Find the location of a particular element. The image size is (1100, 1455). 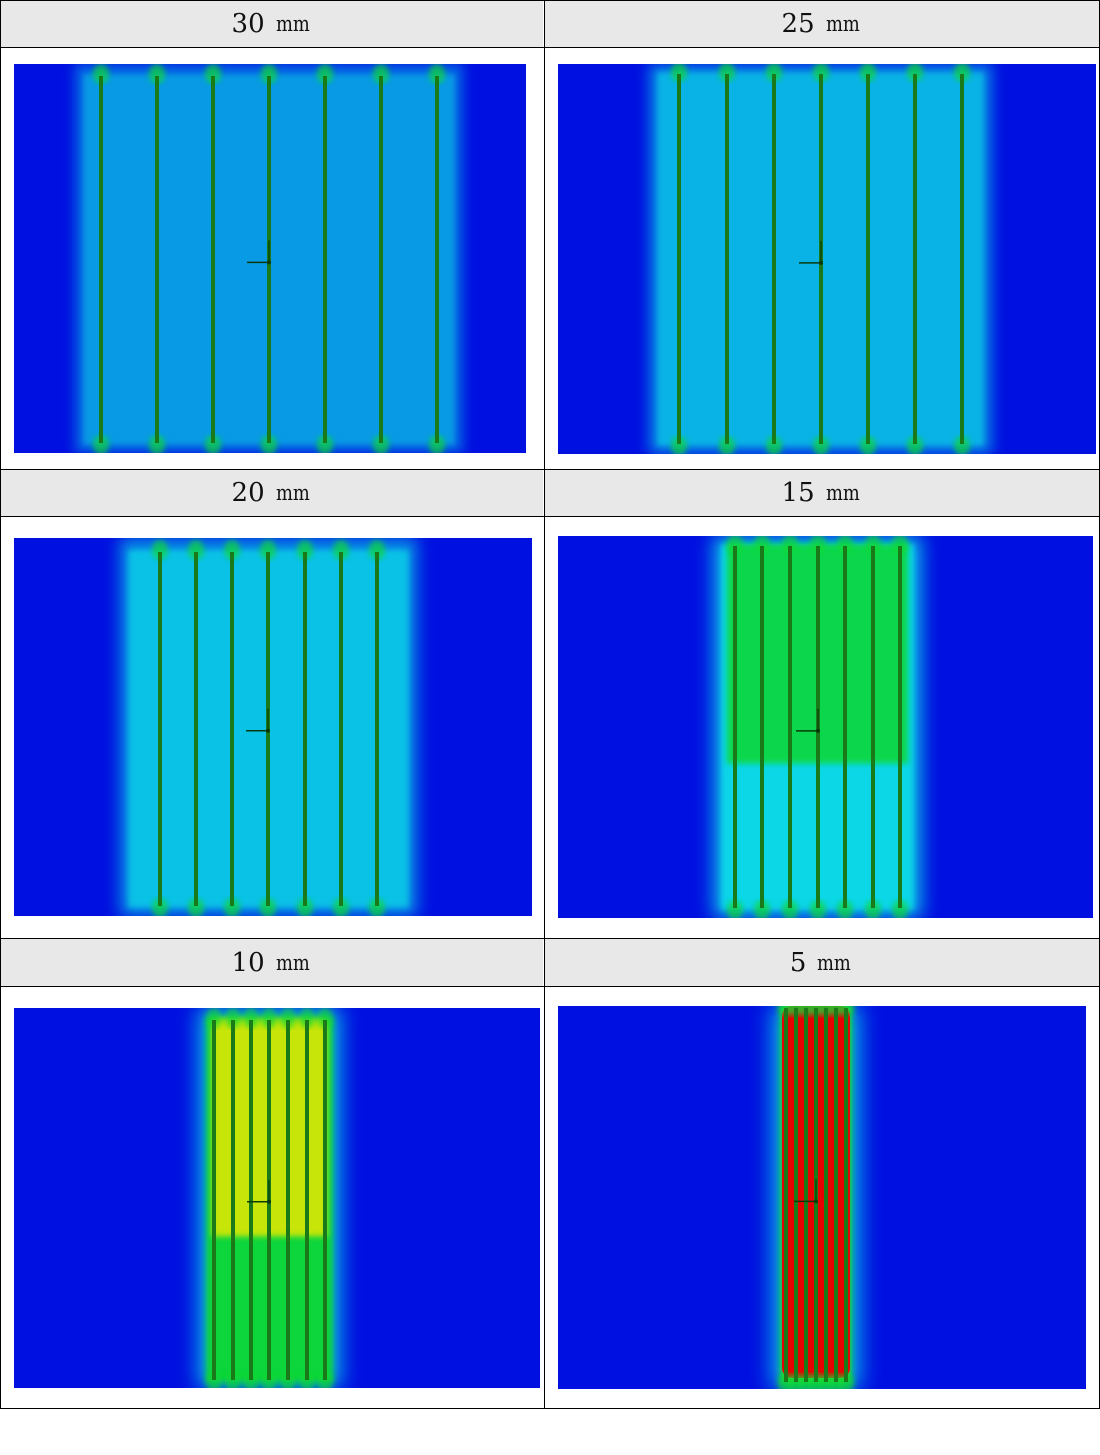

panel-header-3: 20 mm is located at coordinates (272, 493).